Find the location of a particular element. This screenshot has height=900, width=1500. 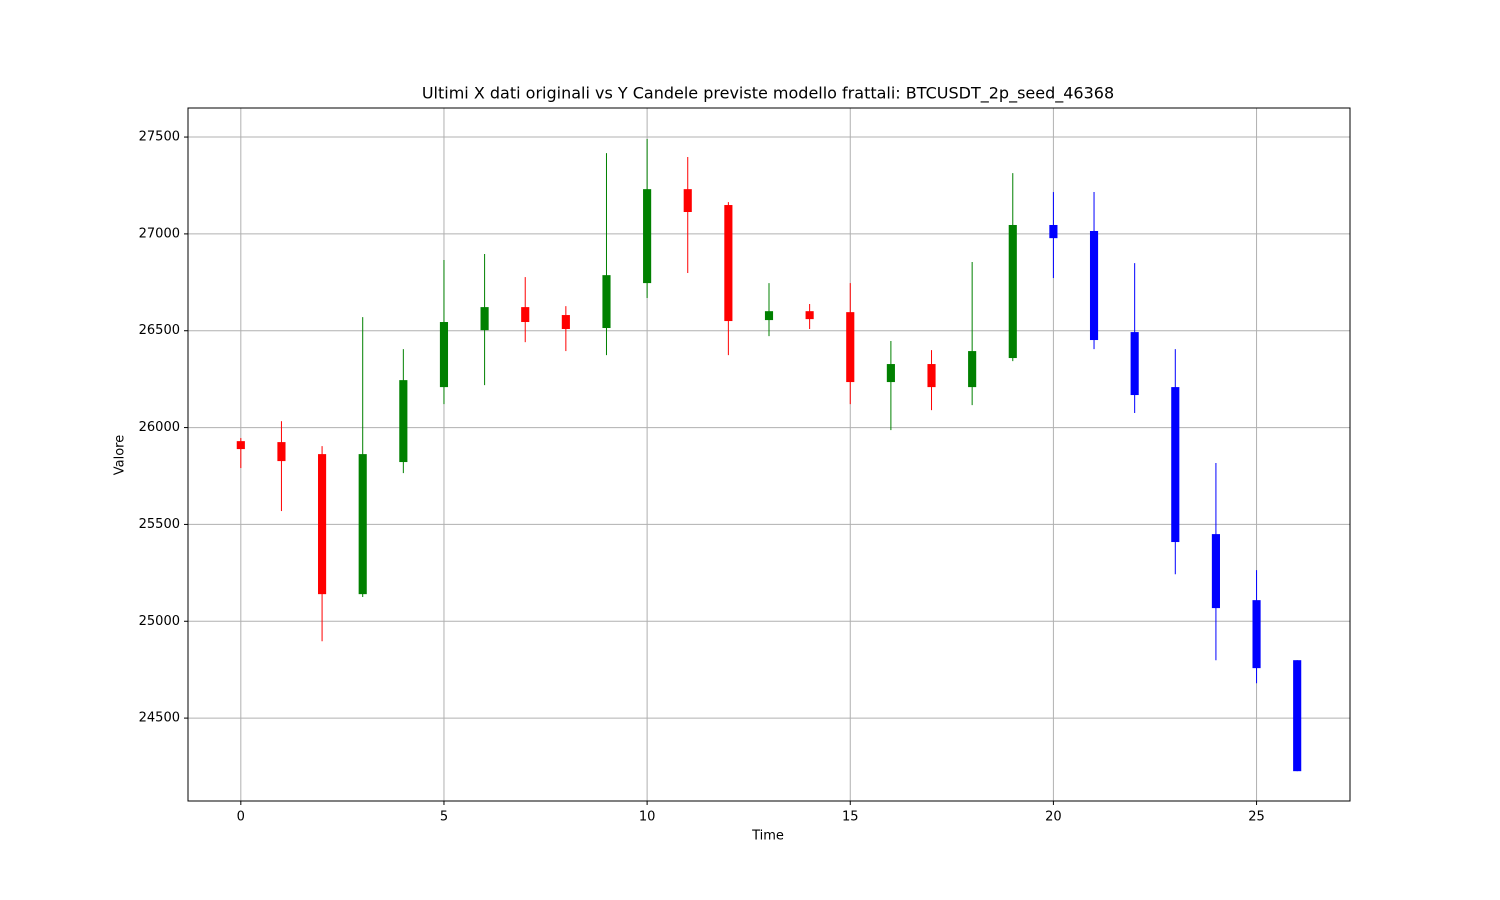

x-tick-label: 15 is located at coordinates (850, 817).